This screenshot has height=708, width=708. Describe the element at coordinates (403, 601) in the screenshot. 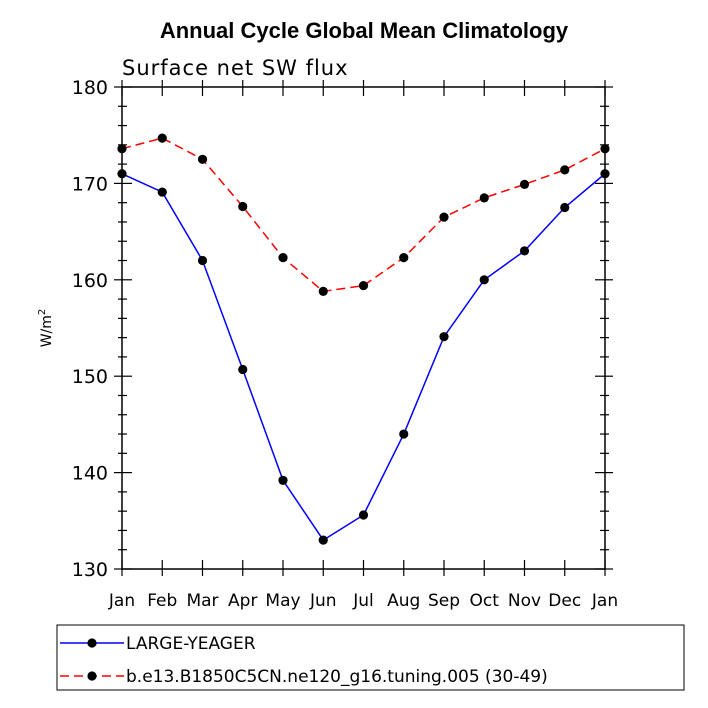

I see `x-tick-label: Aug` at that location.